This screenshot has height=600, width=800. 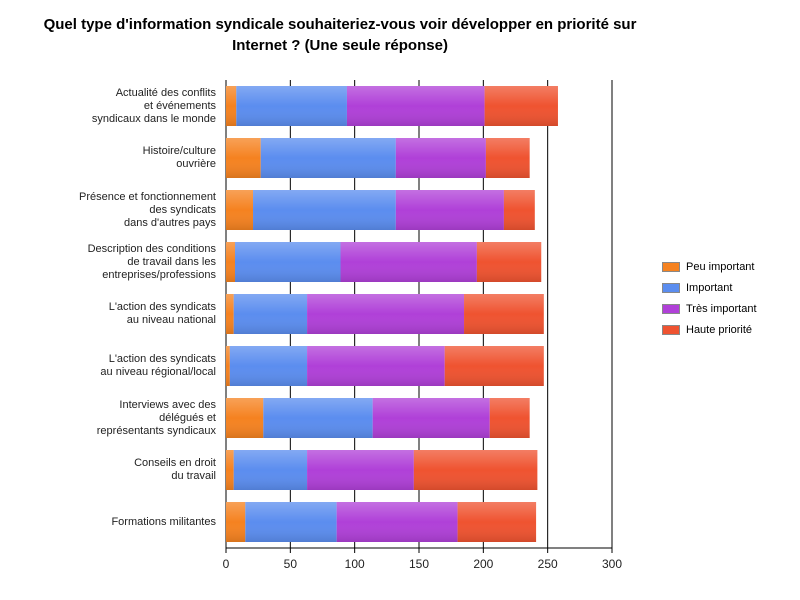 What do you see at coordinates (179, 151) in the screenshot?
I see `category-label-line: Histoire/culture` at bounding box center [179, 151].